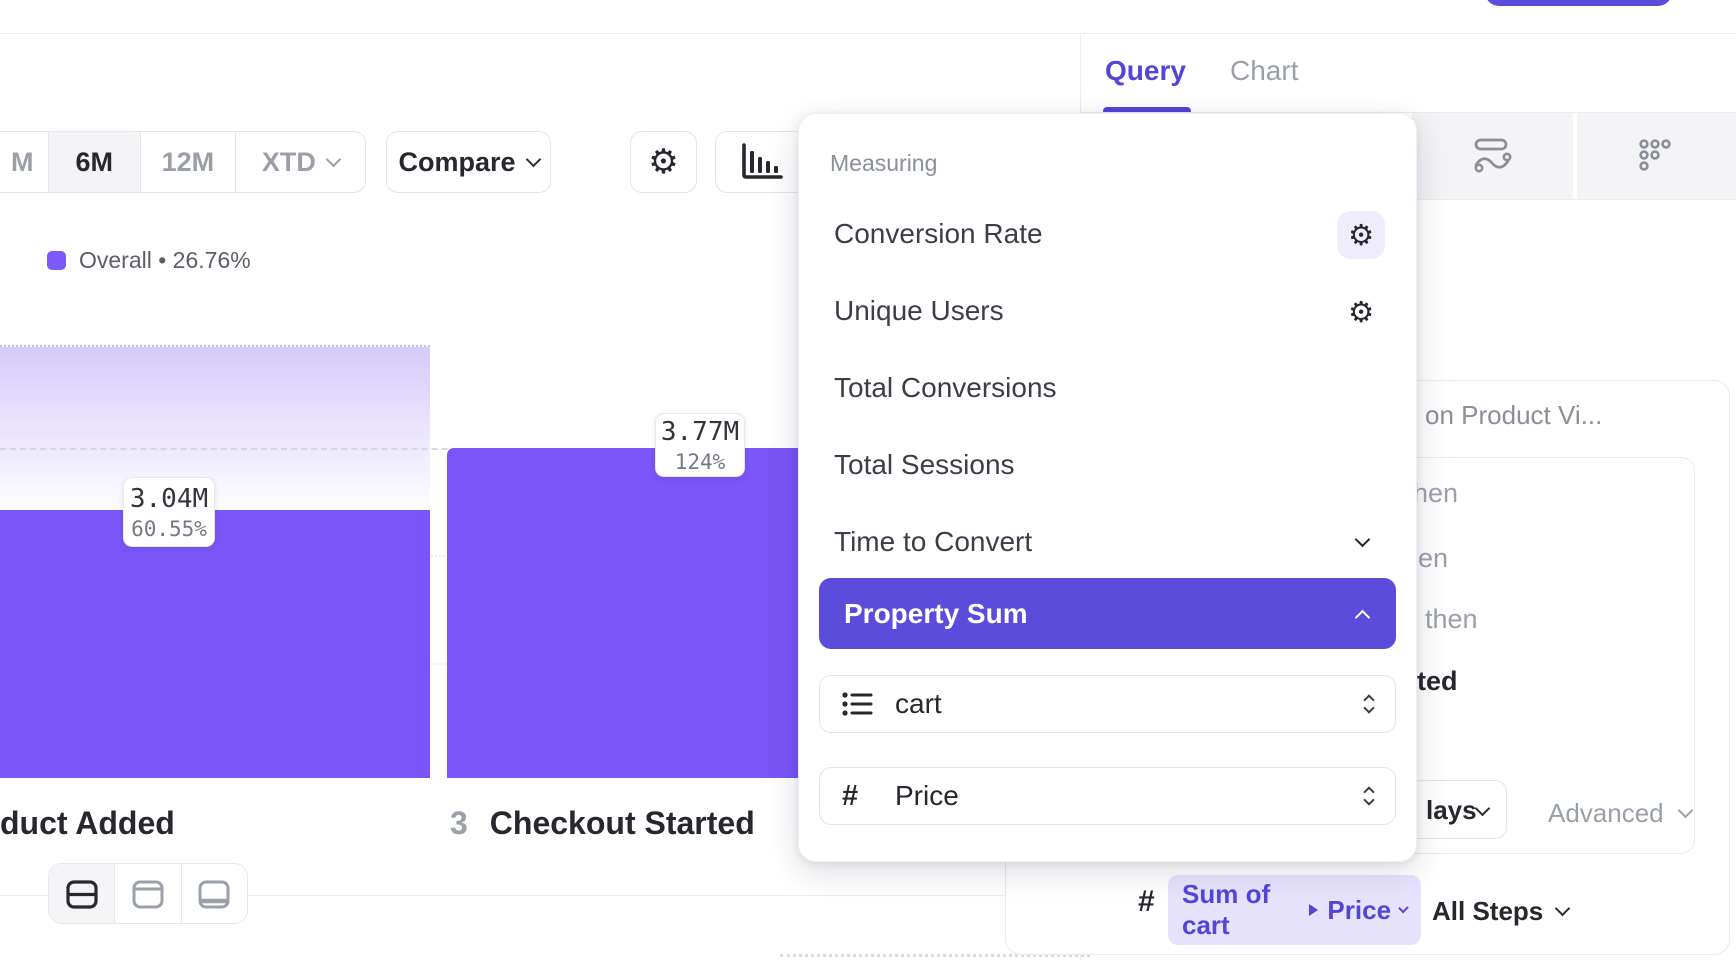  What do you see at coordinates (1437, 681) in the screenshot?
I see `step-text-partial: ted` at bounding box center [1437, 681].